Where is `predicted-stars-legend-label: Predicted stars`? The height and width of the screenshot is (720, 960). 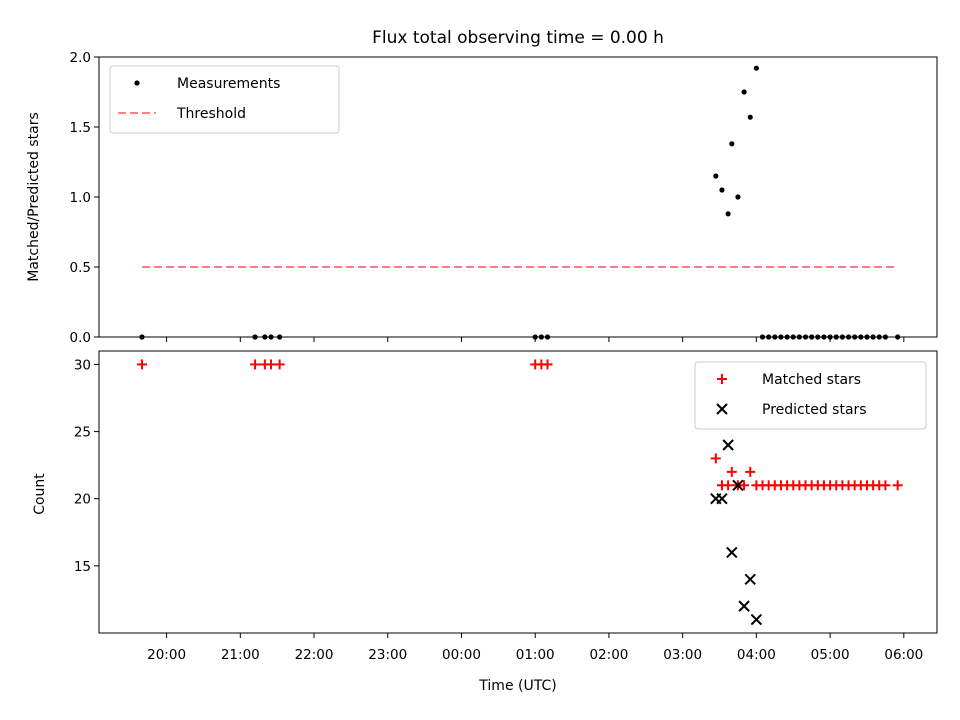 predicted-stars-legend-label: Predicted stars is located at coordinates (814, 410).